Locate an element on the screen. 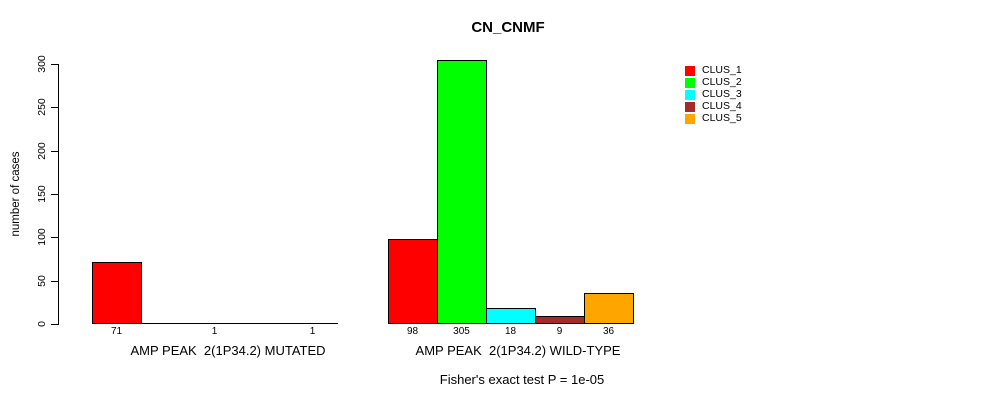 The height and width of the screenshot is (400, 990). legend-label: CLUS_5 is located at coordinates (722, 118).